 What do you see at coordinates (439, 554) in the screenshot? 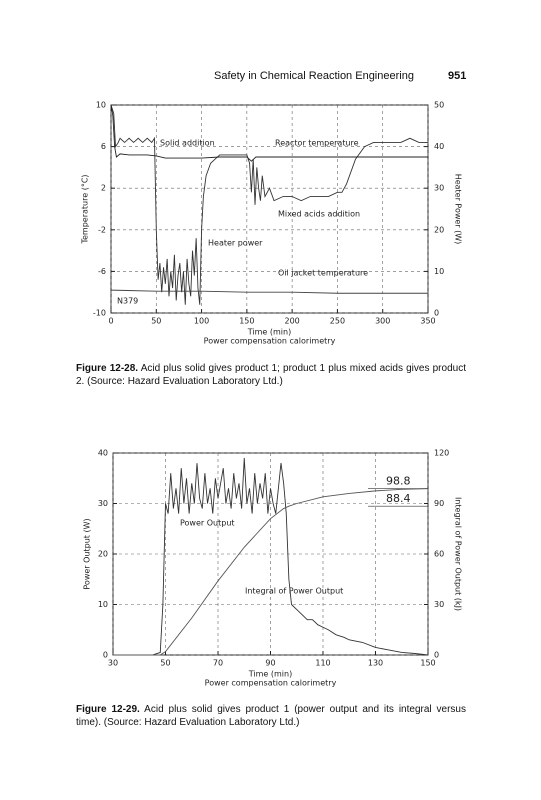
I see `y2-tick-label: 60` at bounding box center [439, 554].